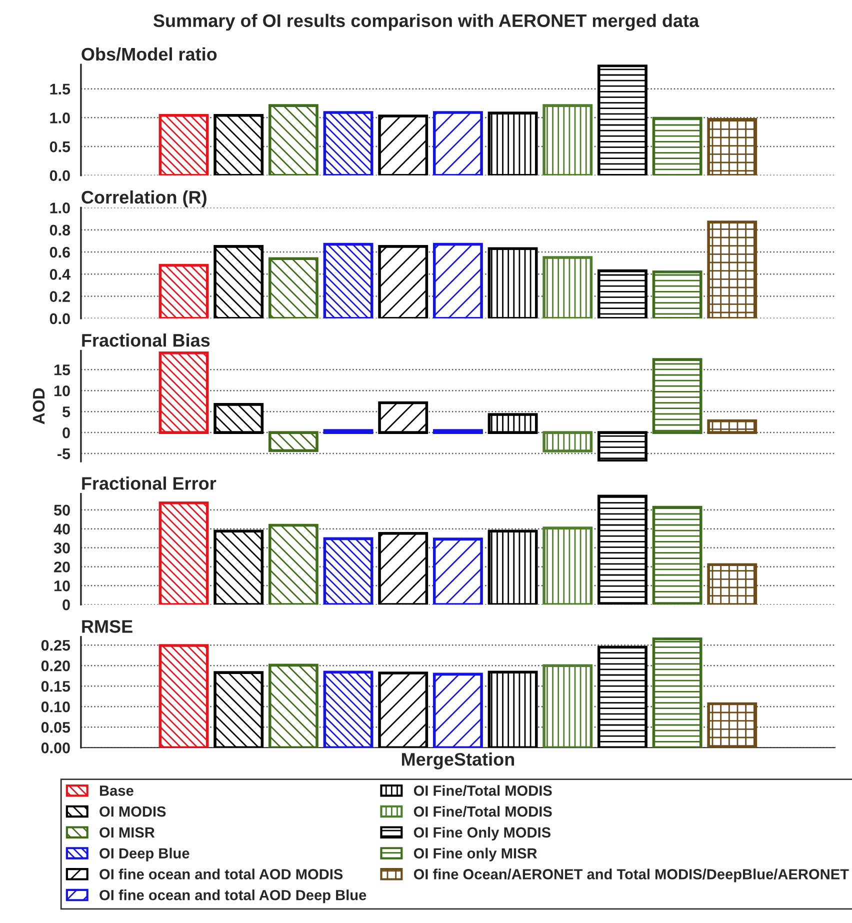 This screenshot has width=852, height=923. What do you see at coordinates (145, 855) in the screenshot?
I see `legend-label: OI Deep Blue` at bounding box center [145, 855].